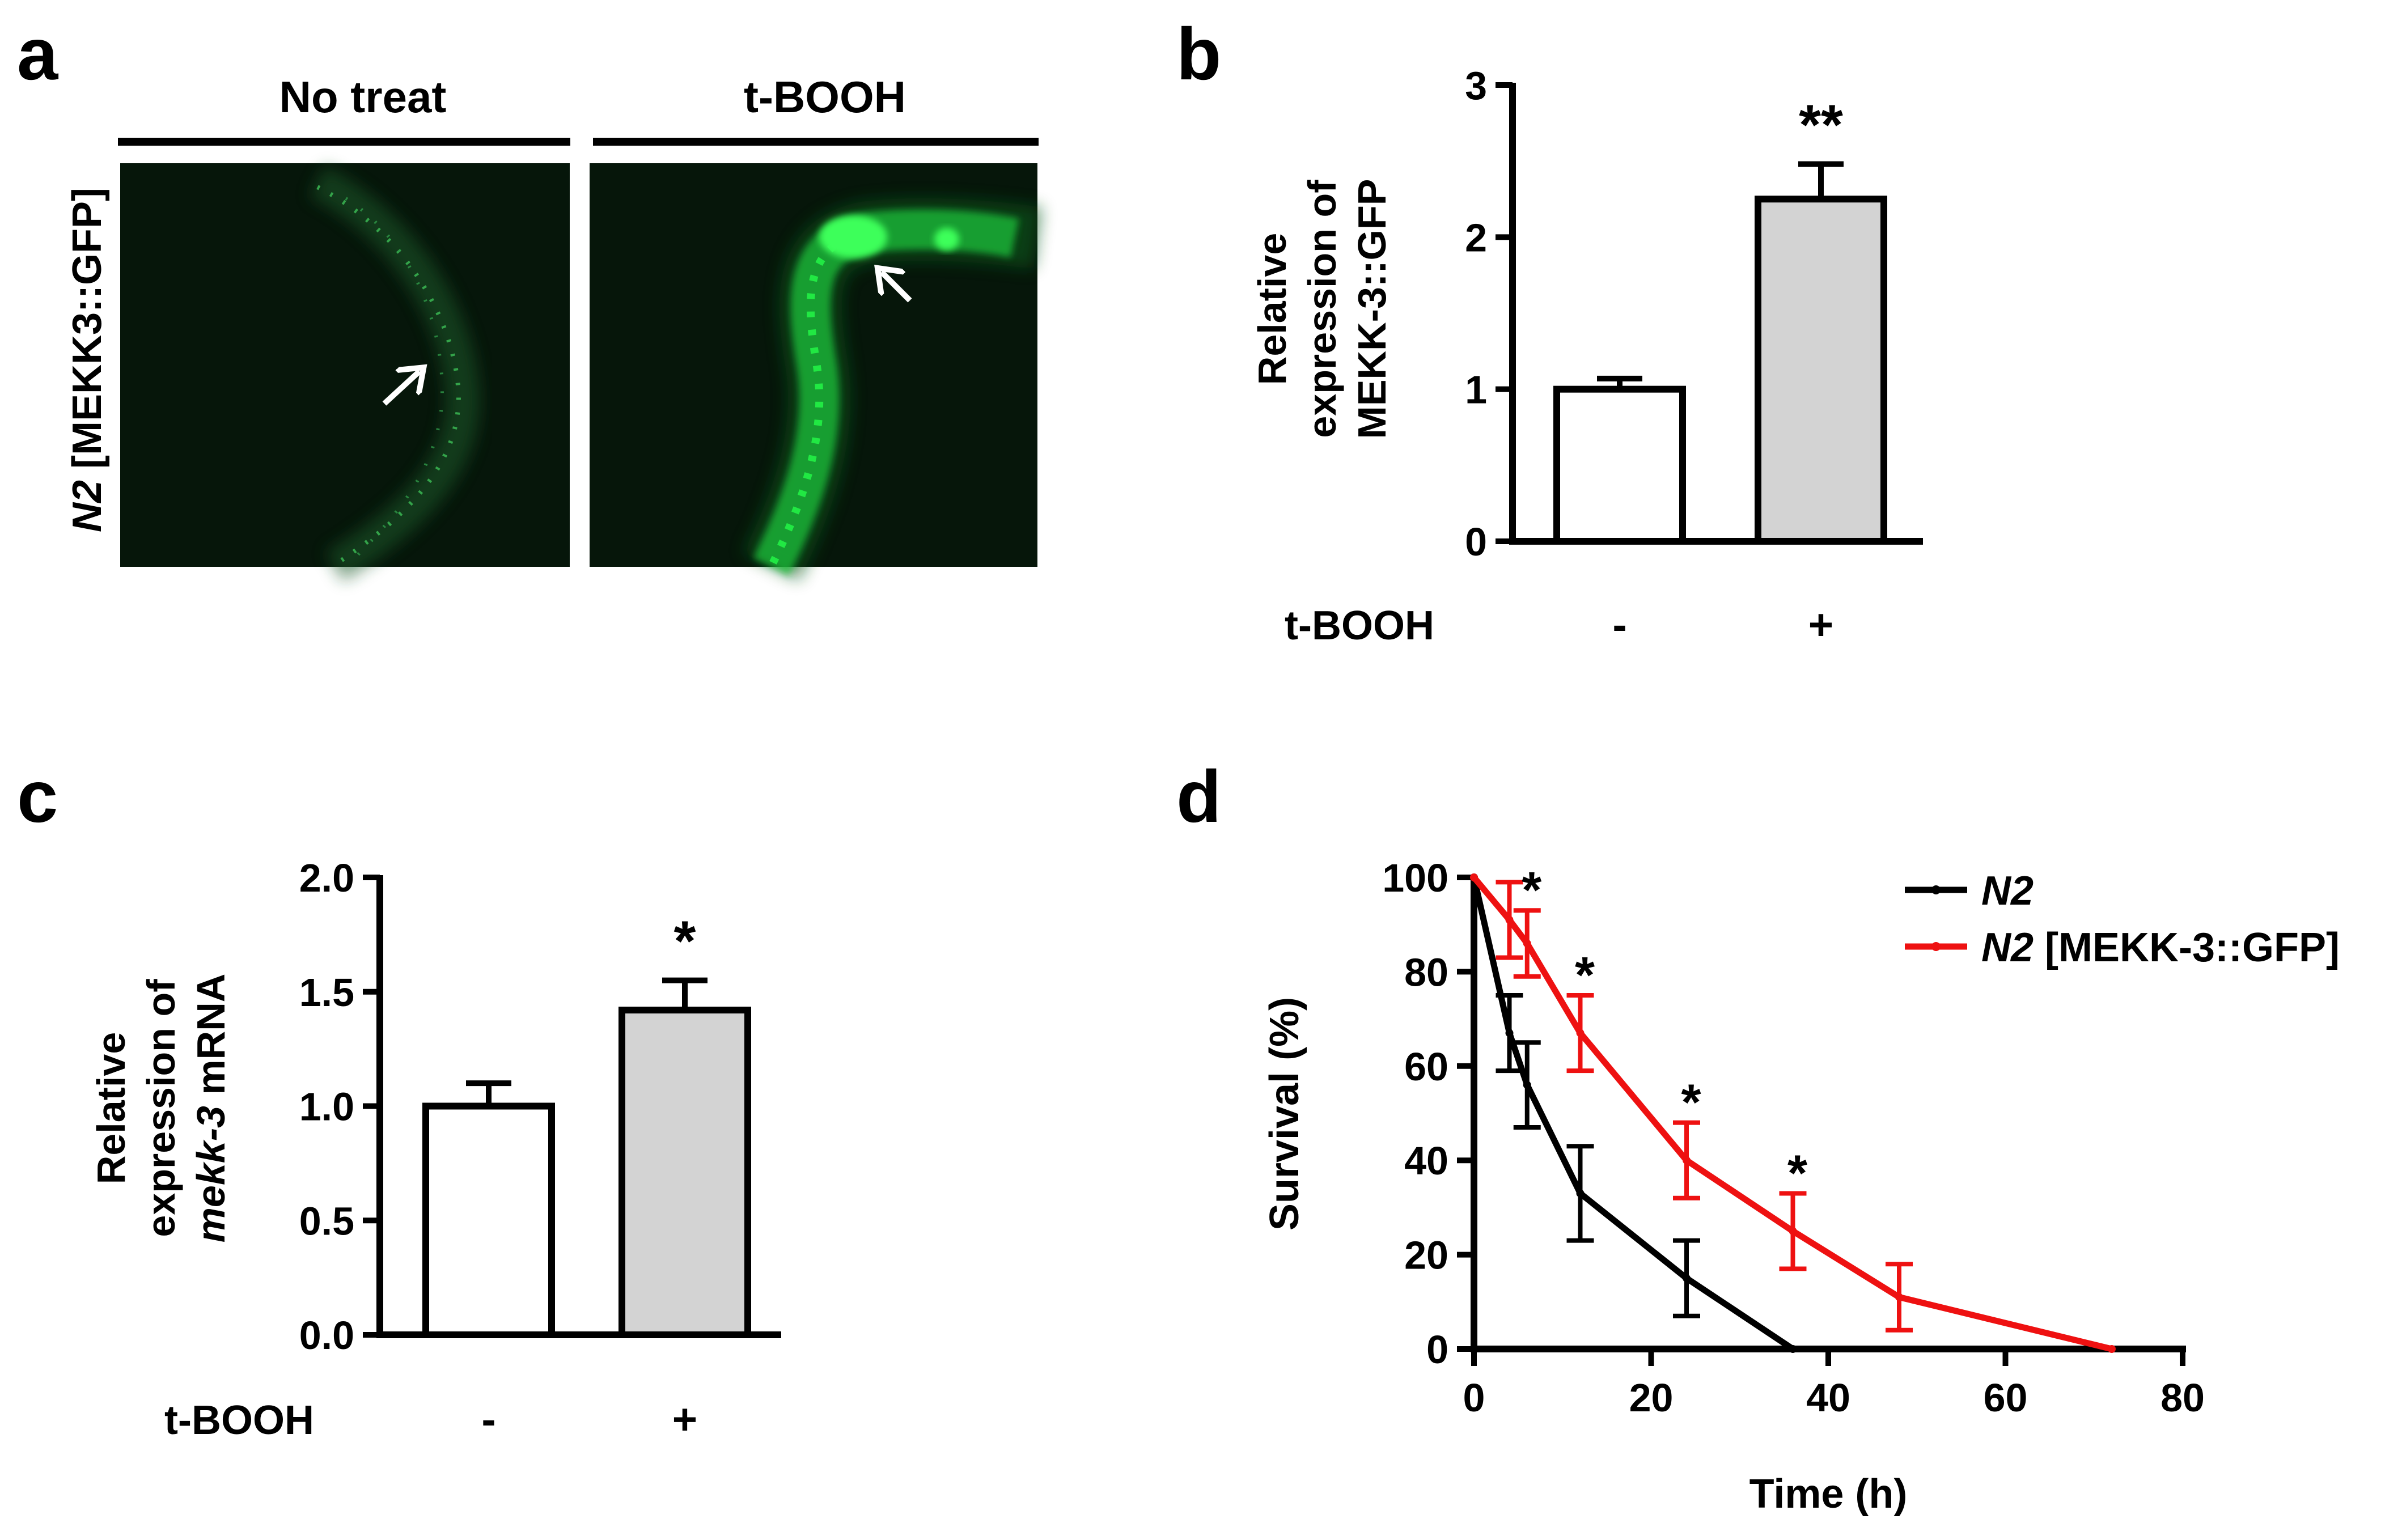 This screenshot has width=2402, height=1540. I want to click on legend-label-rest: [MEKK-3::GFP], so click(2187, 947).